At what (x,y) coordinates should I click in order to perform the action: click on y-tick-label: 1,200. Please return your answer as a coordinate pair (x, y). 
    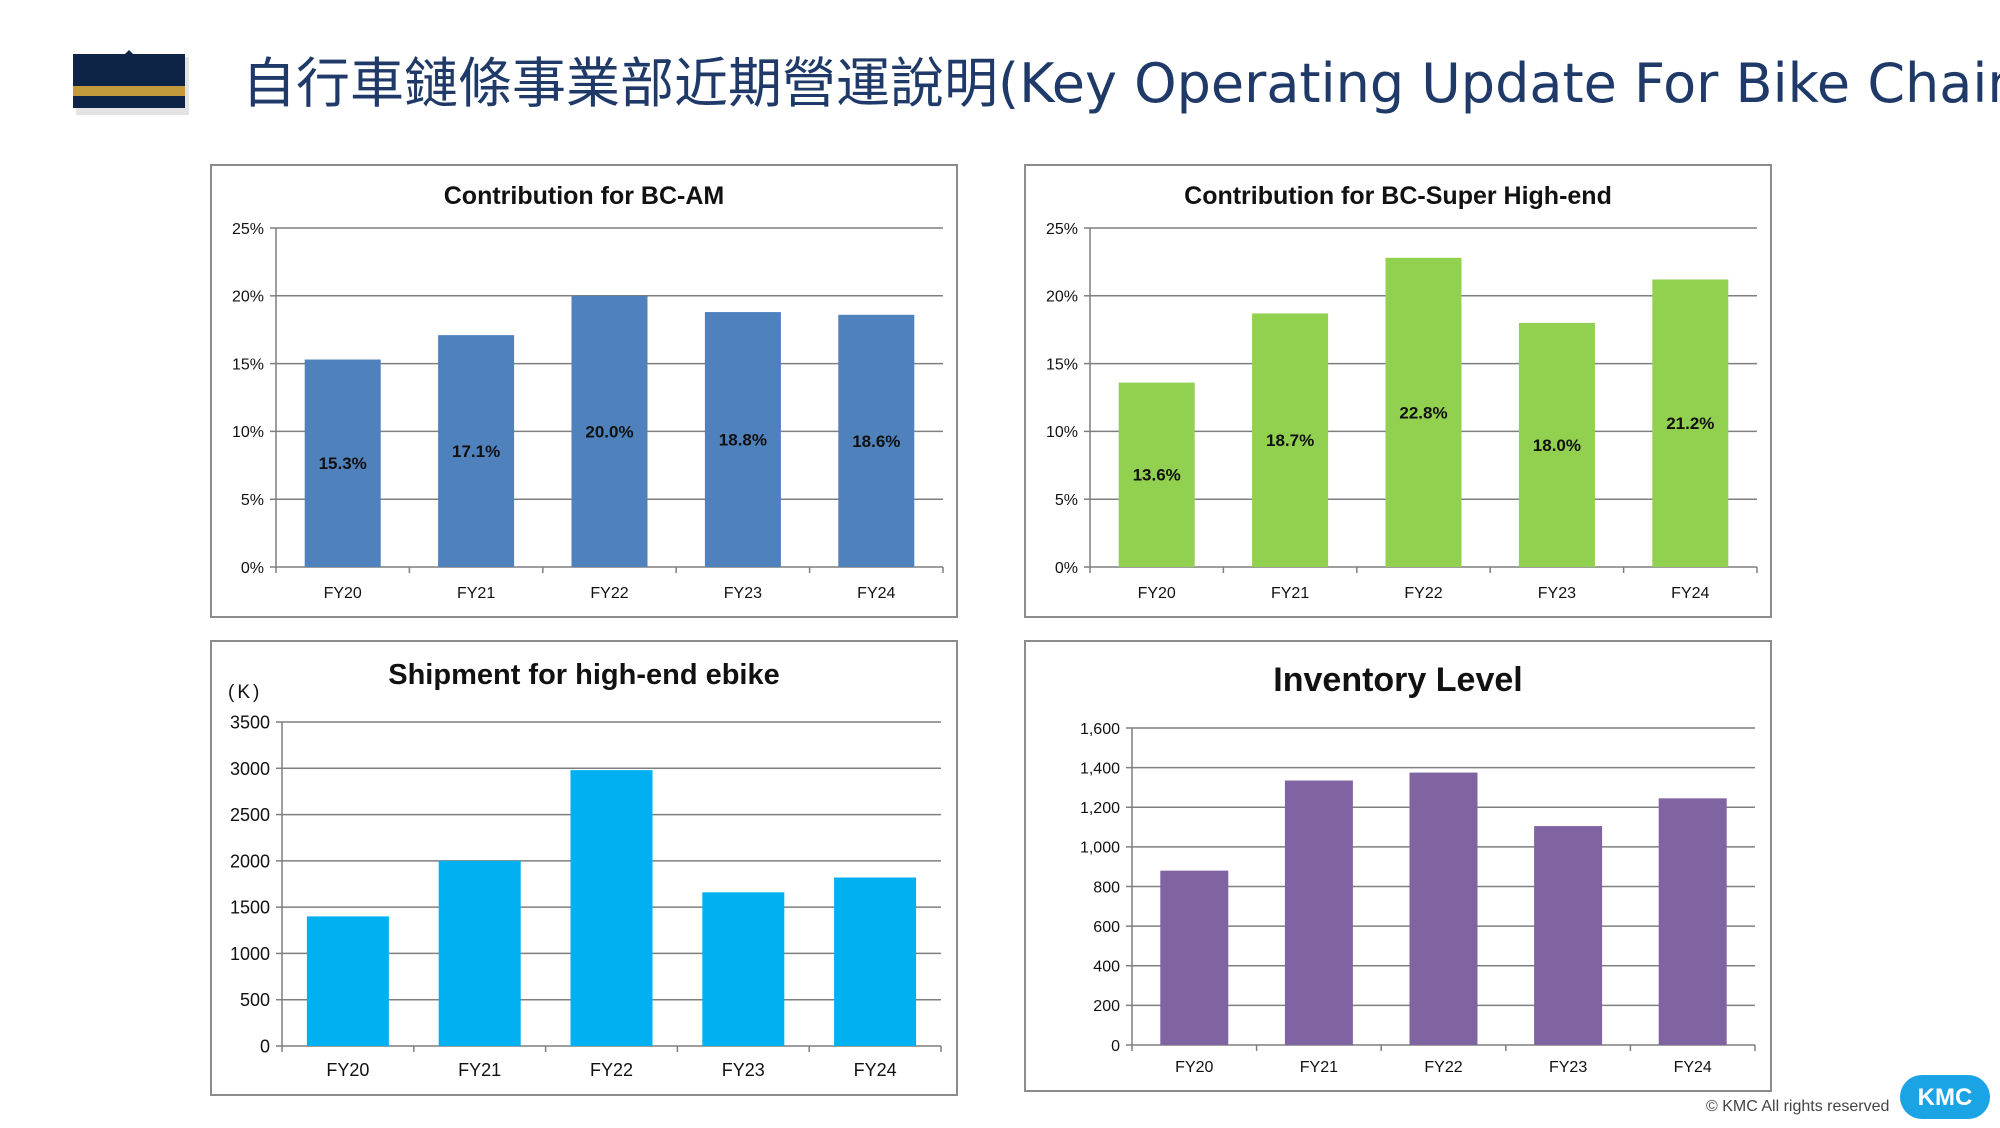
    Looking at the image, I should click on (1100, 808).